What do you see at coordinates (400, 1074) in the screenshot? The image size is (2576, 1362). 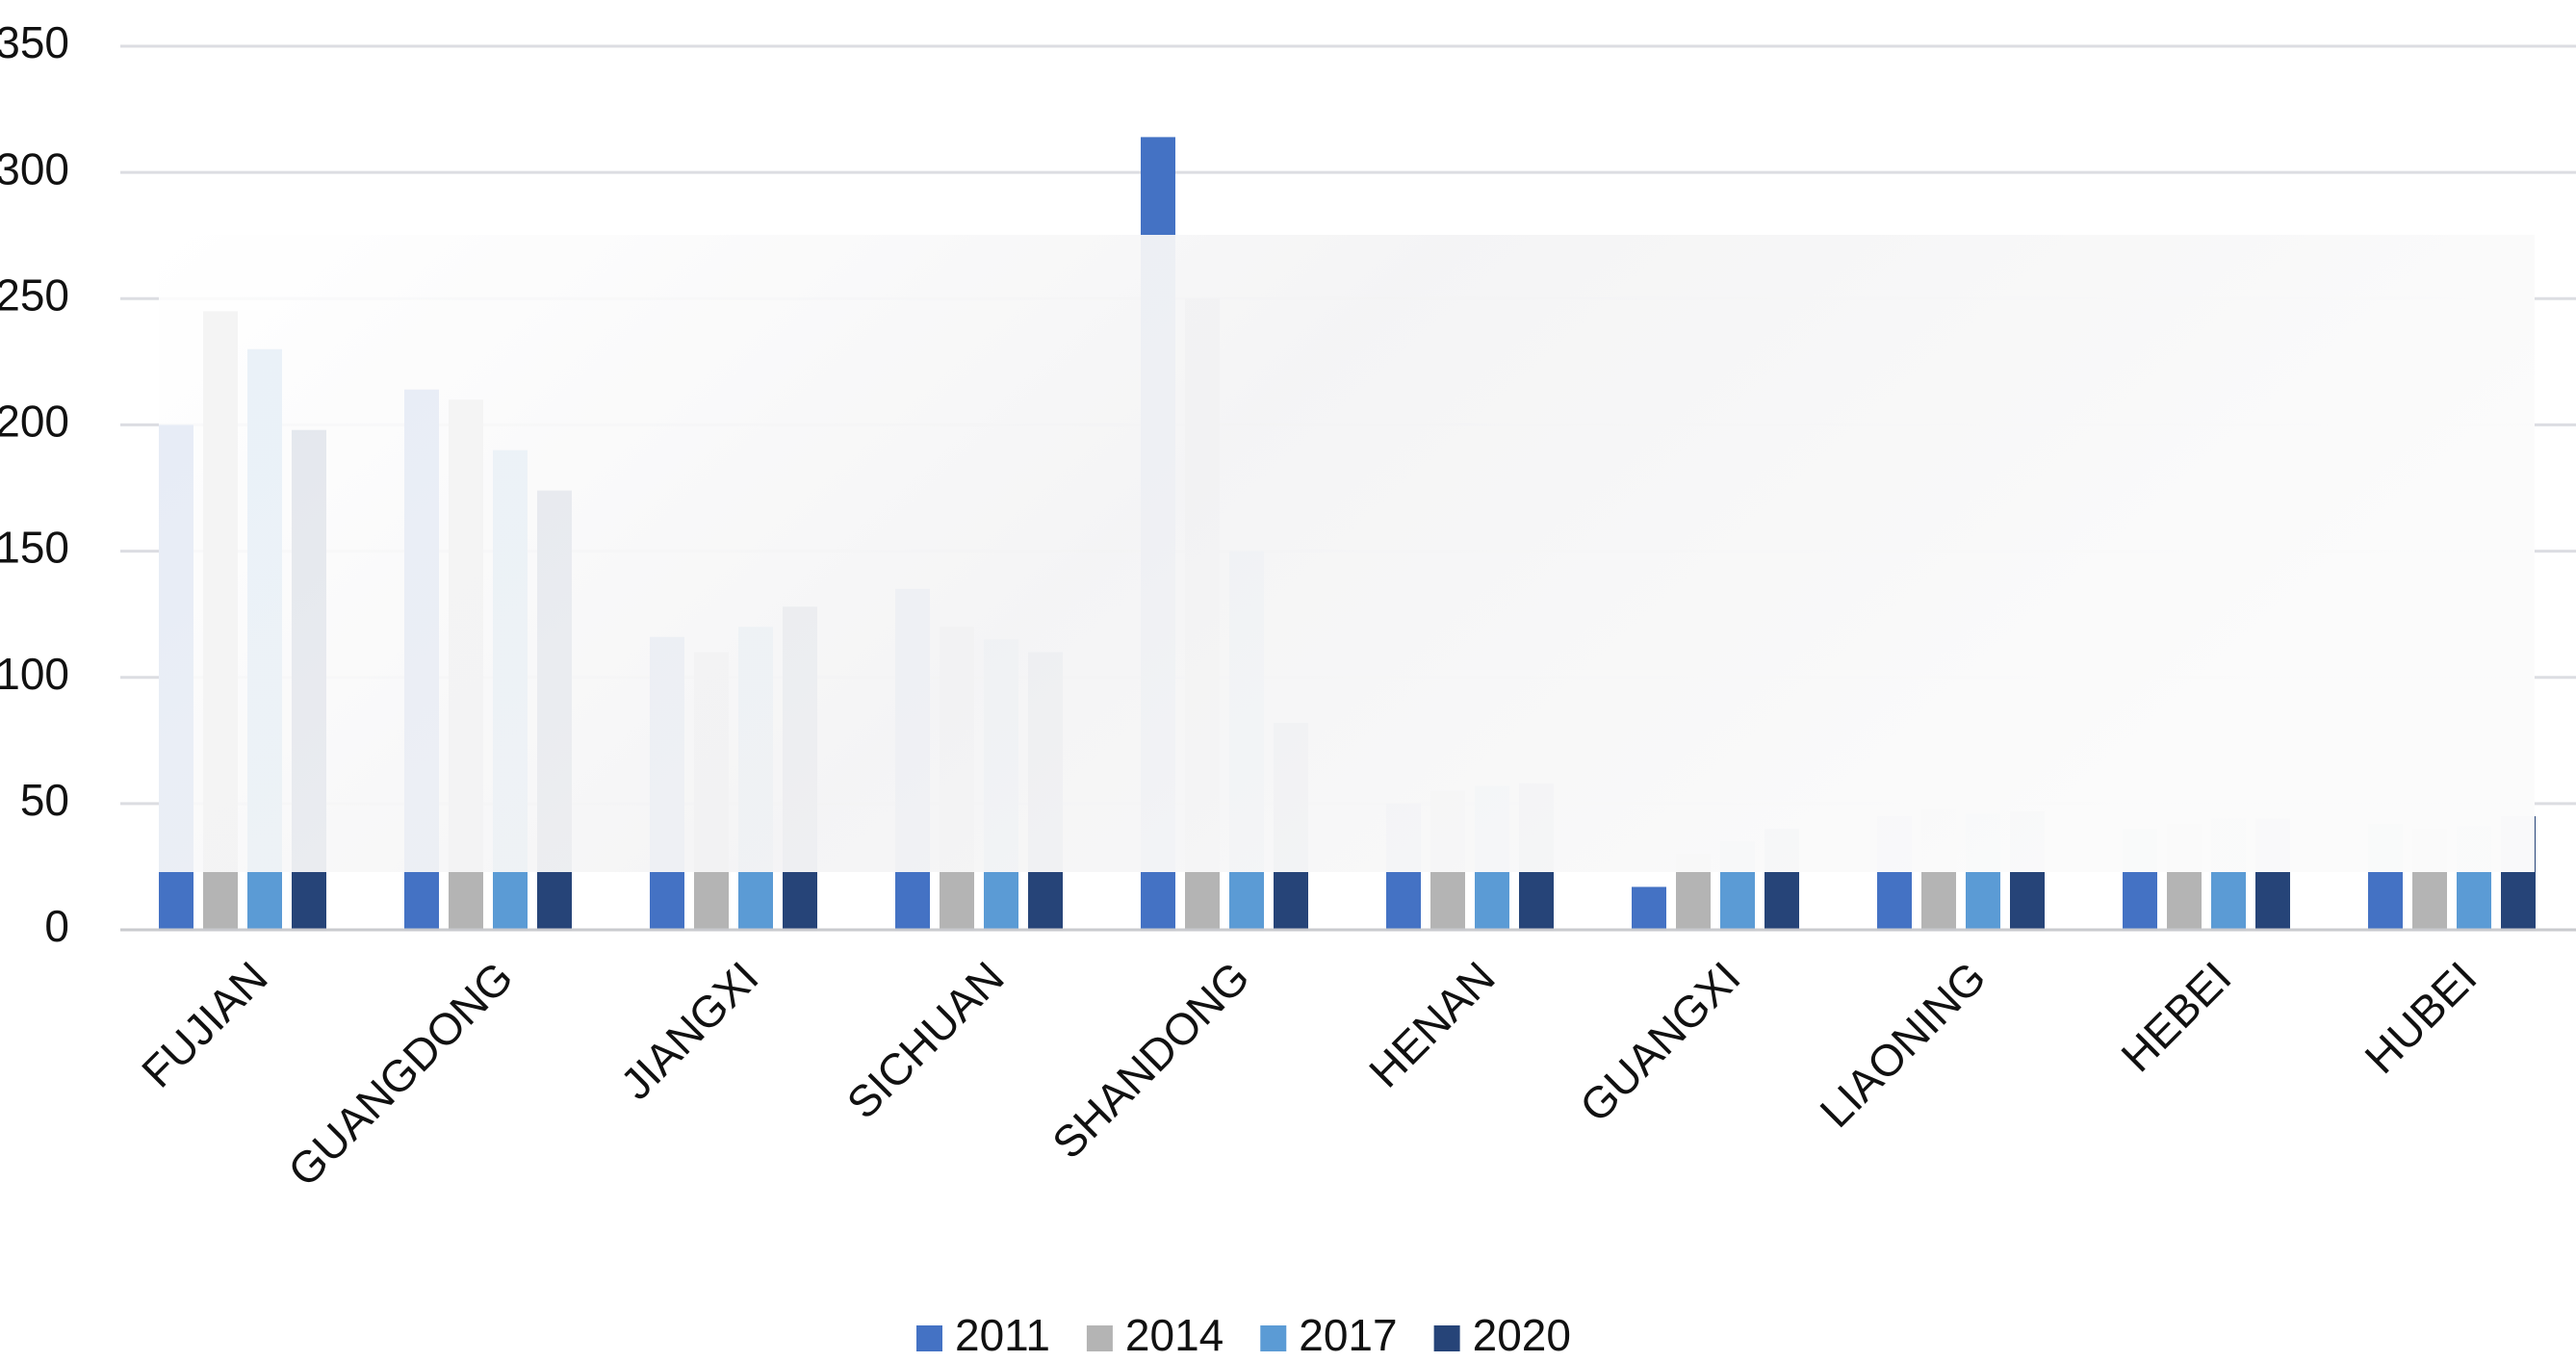 I see `x-tick-label: GUANGDONG` at bounding box center [400, 1074].